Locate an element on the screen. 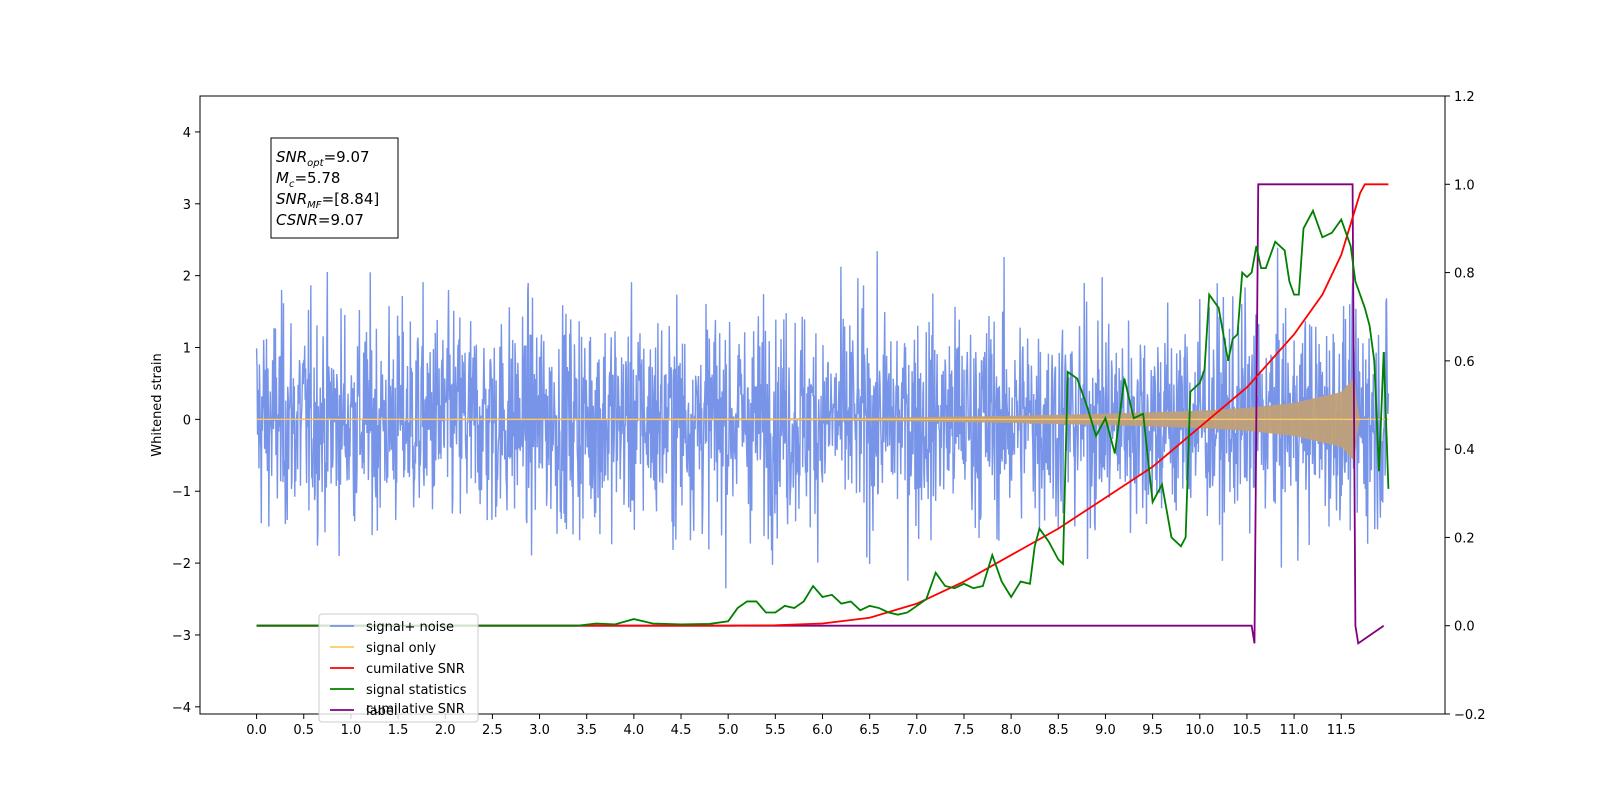 Image resolution: width=1600 pixels, height=800 pixels. x-tick-label: 8.0 is located at coordinates (1011, 730).